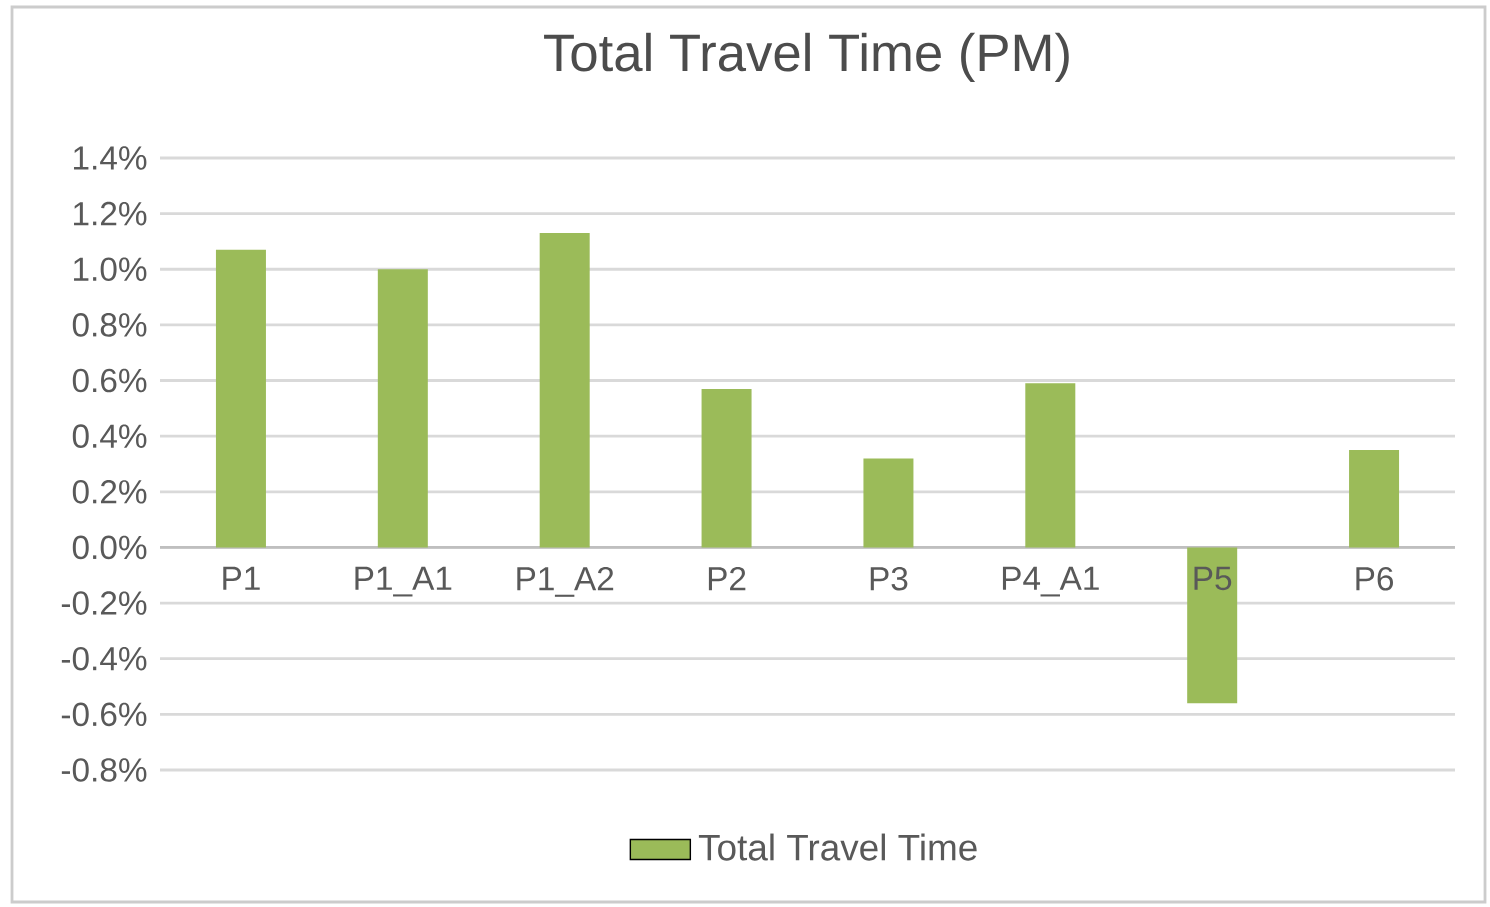 The height and width of the screenshot is (907, 1490). What do you see at coordinates (806, 57) in the screenshot?
I see `chart-title: Total Travel Time (PM)` at bounding box center [806, 57].